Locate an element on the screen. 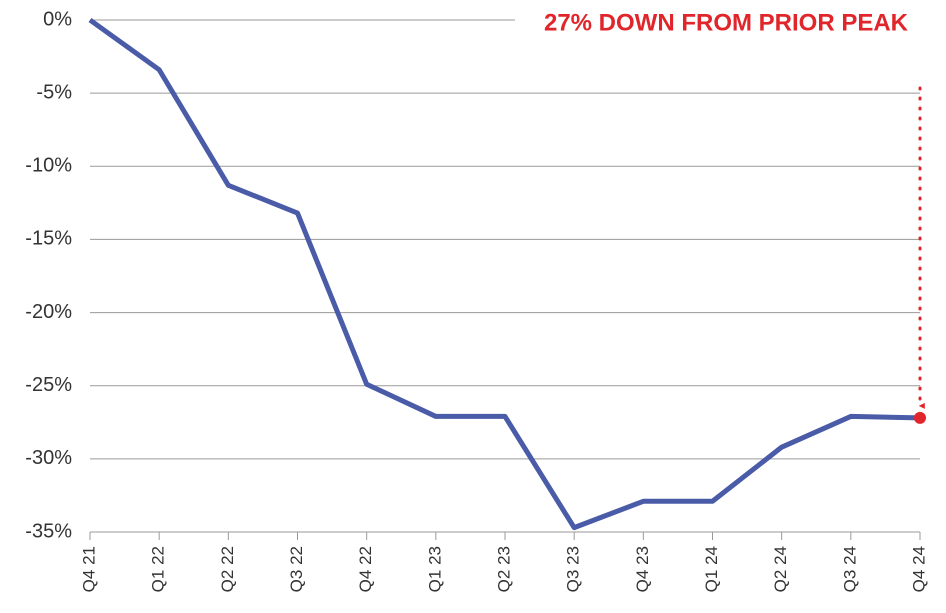  x-tick-label: Q3 22 is located at coordinates (296, 569).